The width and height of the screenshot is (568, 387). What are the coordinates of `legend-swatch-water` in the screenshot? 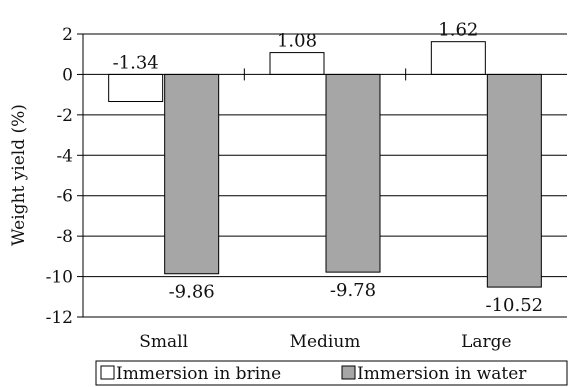 It's located at (348, 372).